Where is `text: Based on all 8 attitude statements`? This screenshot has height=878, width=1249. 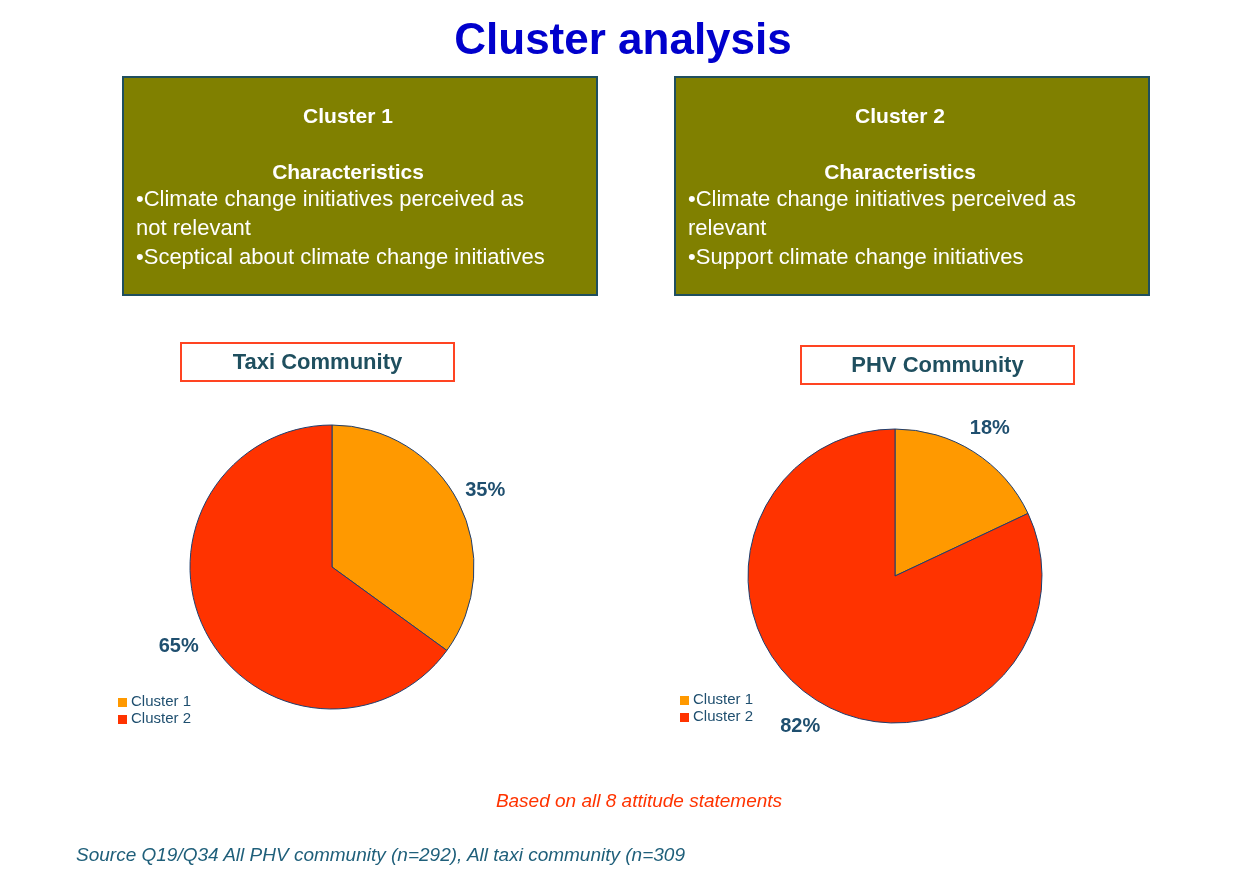
text: Based on all 8 attitude statements is located at coordinates (639, 801).